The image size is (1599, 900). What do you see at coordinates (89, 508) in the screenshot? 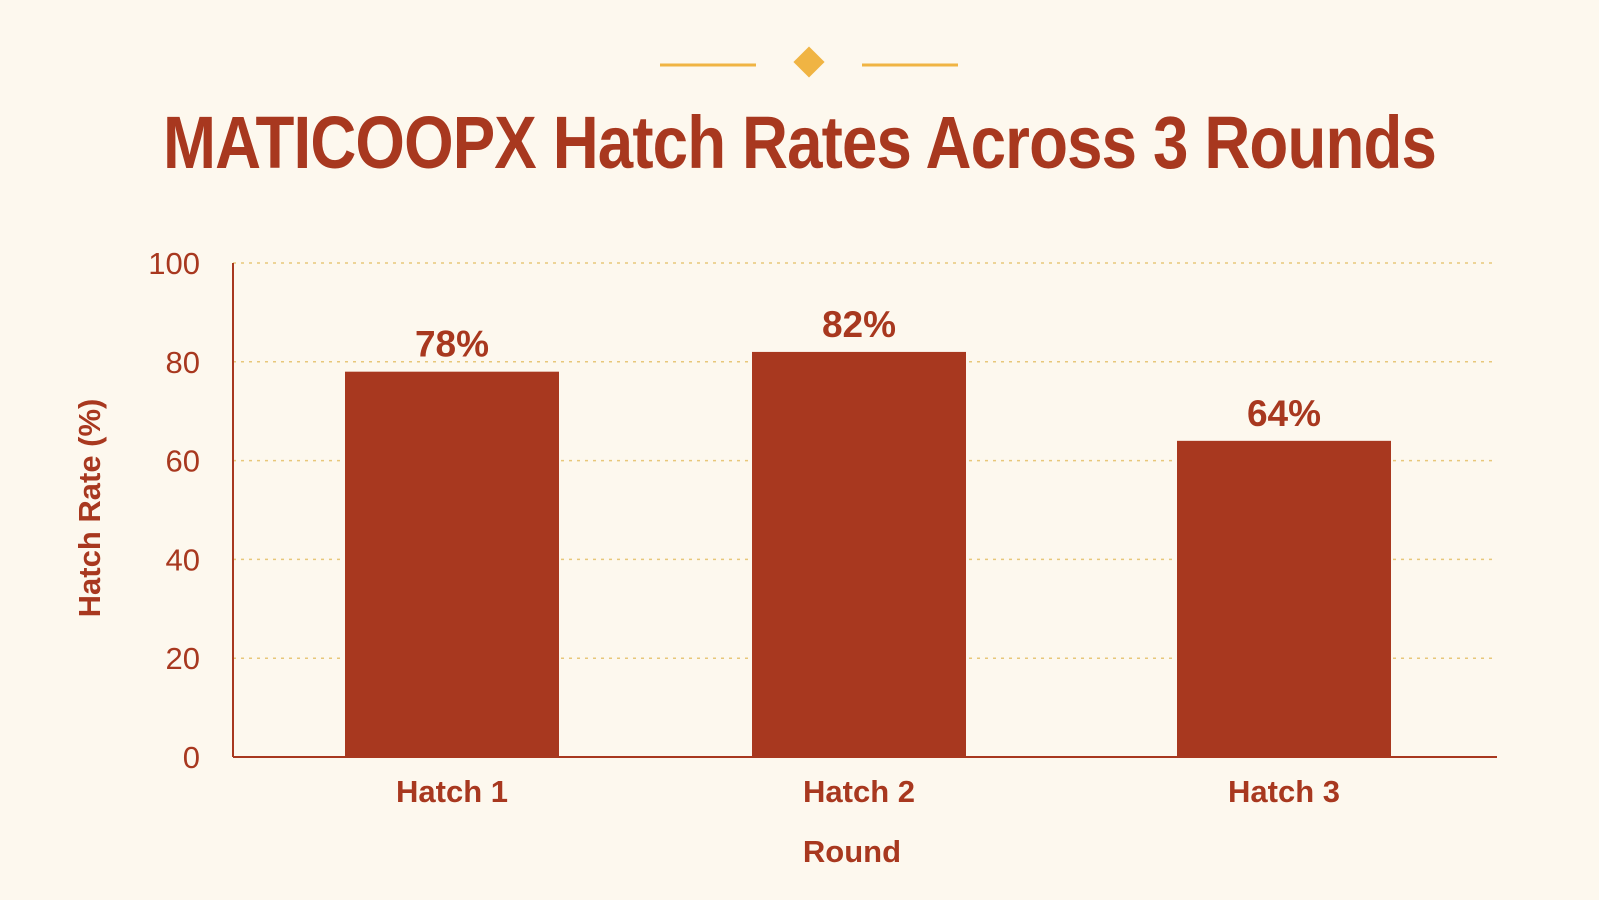
I see `y-axis-title: Hatch Rate (%)` at bounding box center [89, 508].